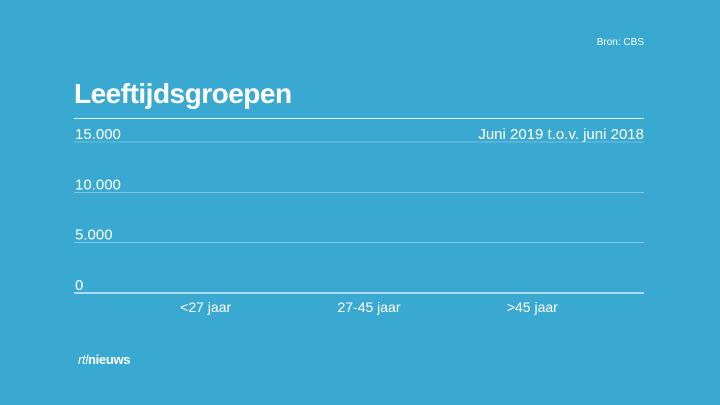  Describe the element at coordinates (359, 118) in the screenshot. I see `title-divider` at that location.